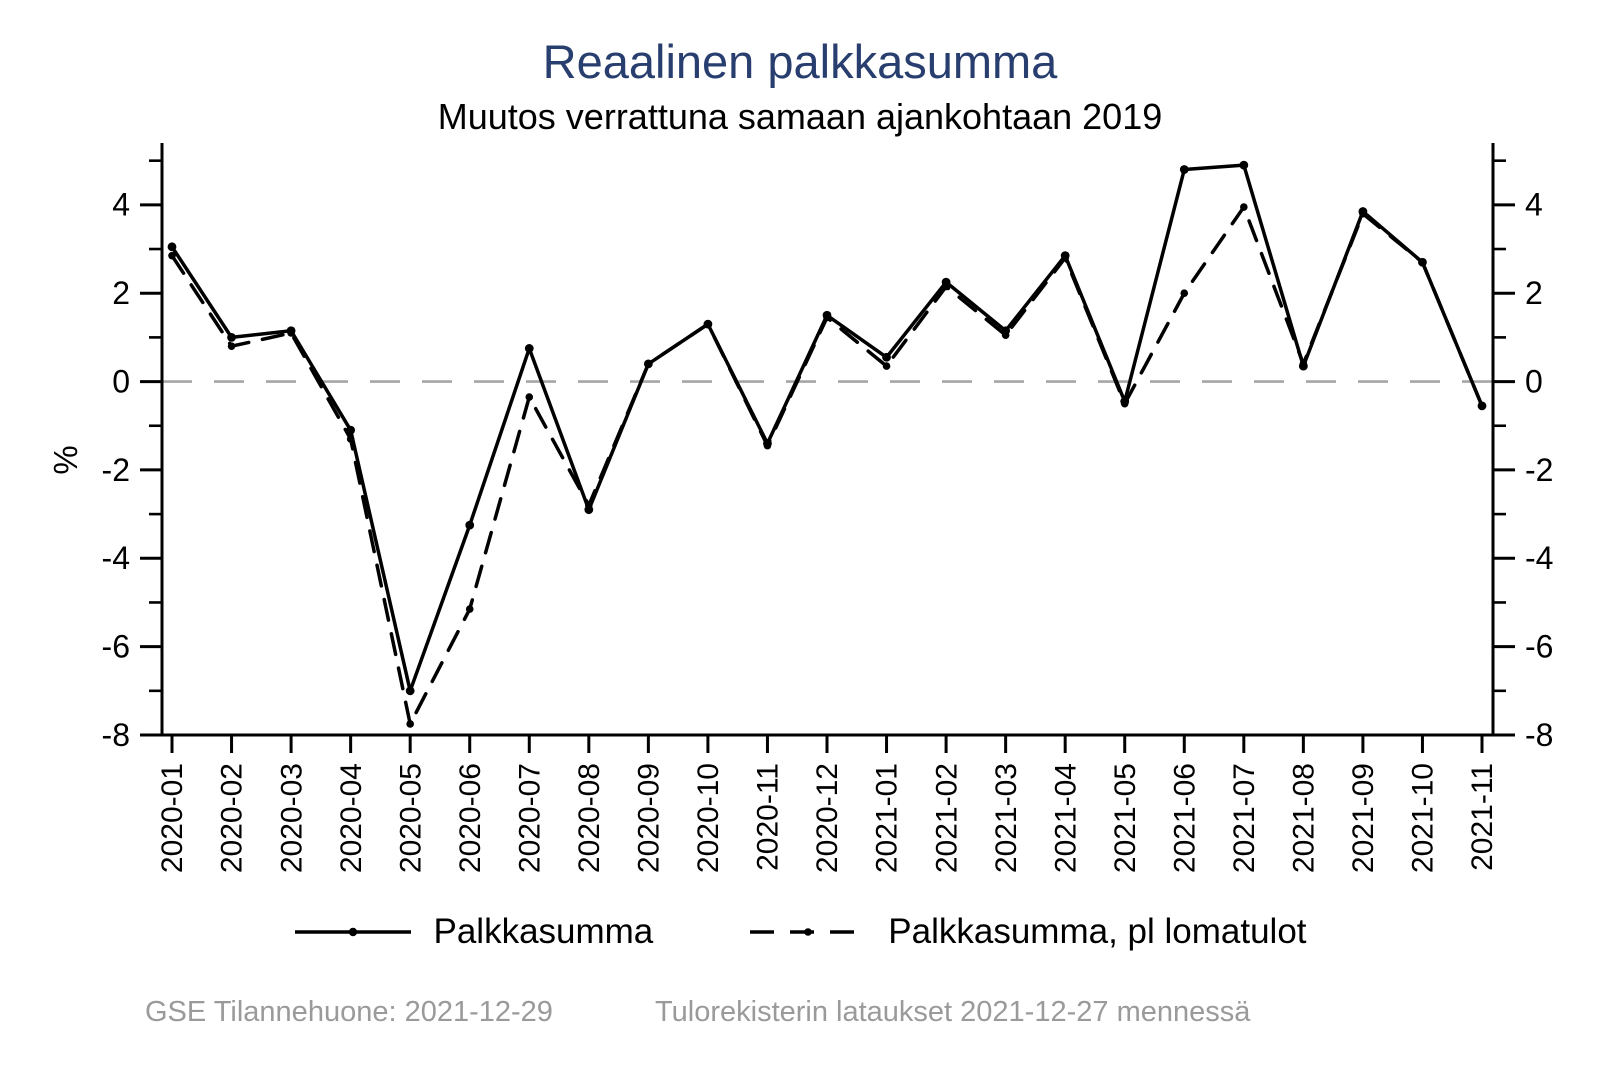  Describe the element at coordinates (470, 818) in the screenshot. I see `x-tick-label: 2020-06` at that location.